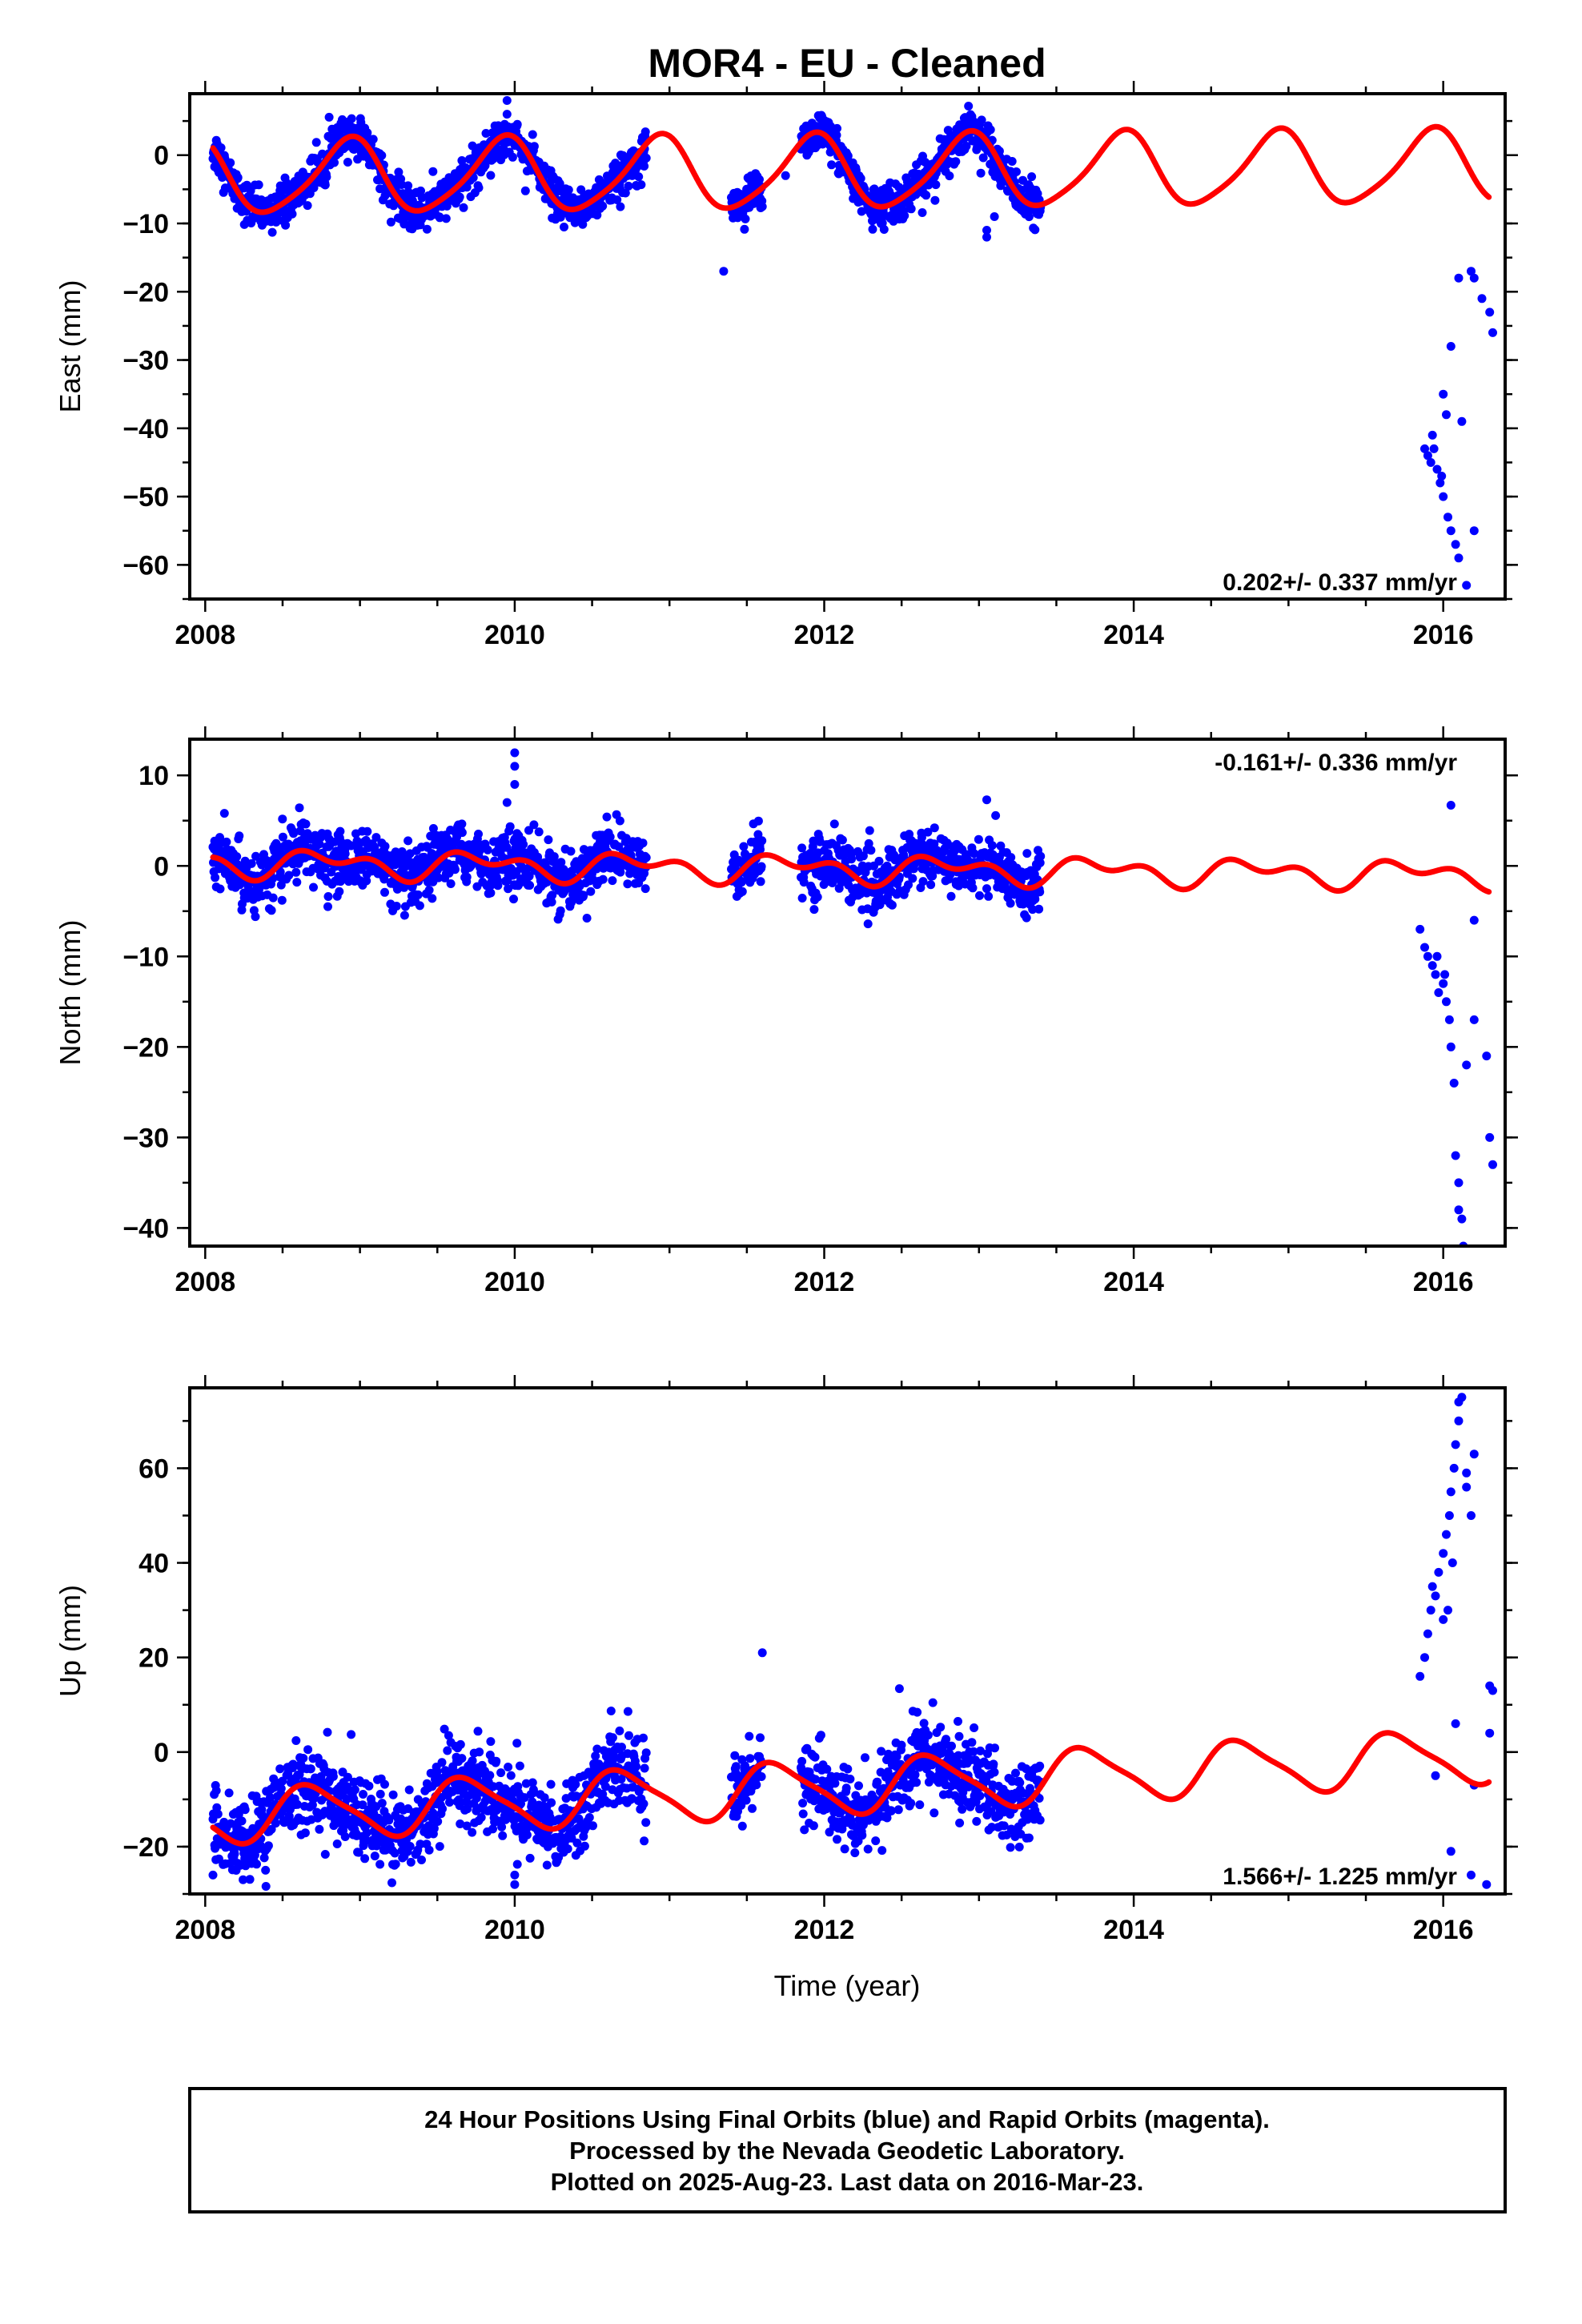 The width and height of the screenshot is (1582, 2324). I want to click on y-axis-label: Up (mm), so click(70, 1641).